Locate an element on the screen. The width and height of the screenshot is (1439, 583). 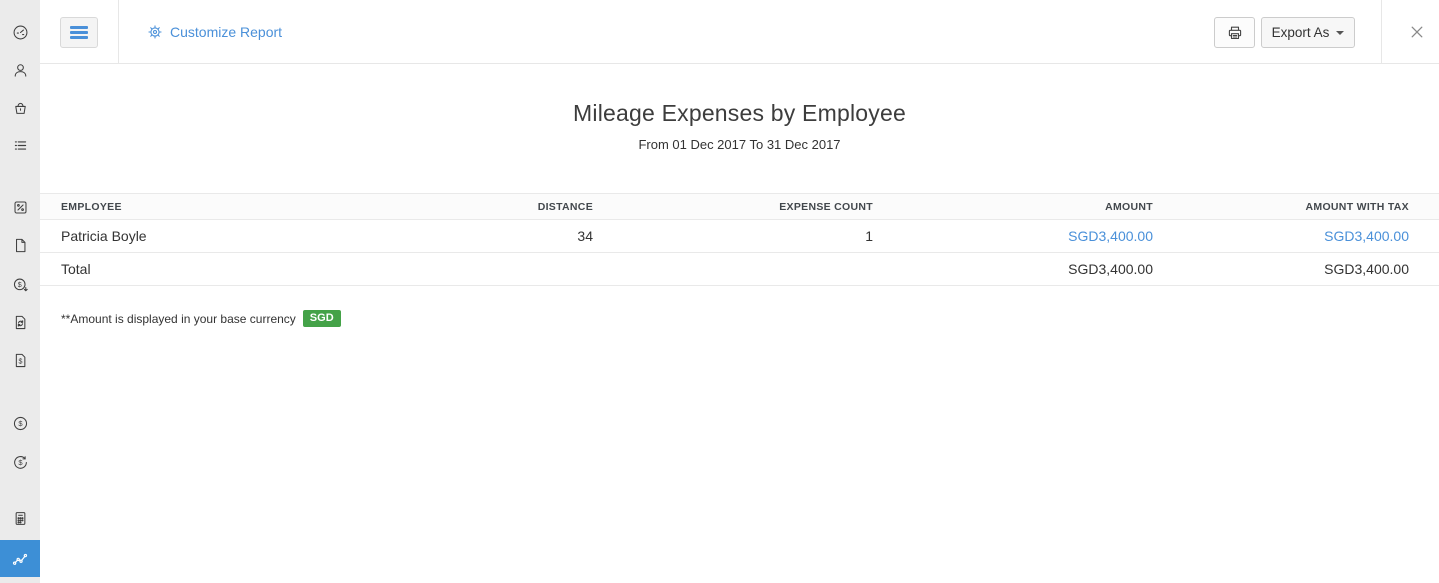
column-header-amount-with-tax: AMOUNT WITH TAX is located at coordinates (1296, 206).